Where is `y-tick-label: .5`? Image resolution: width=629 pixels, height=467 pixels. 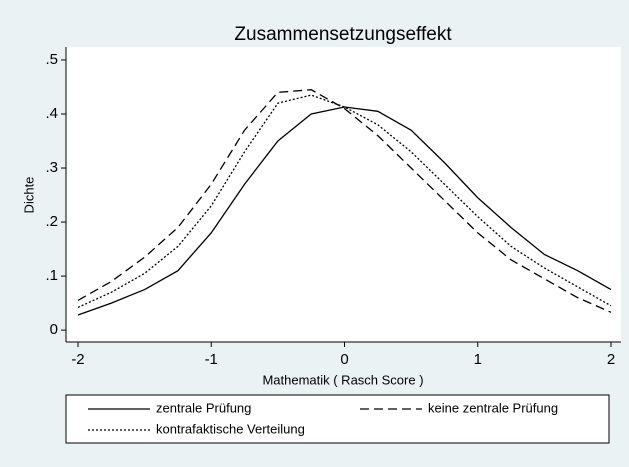
y-tick-label: .5 is located at coordinates (51, 59).